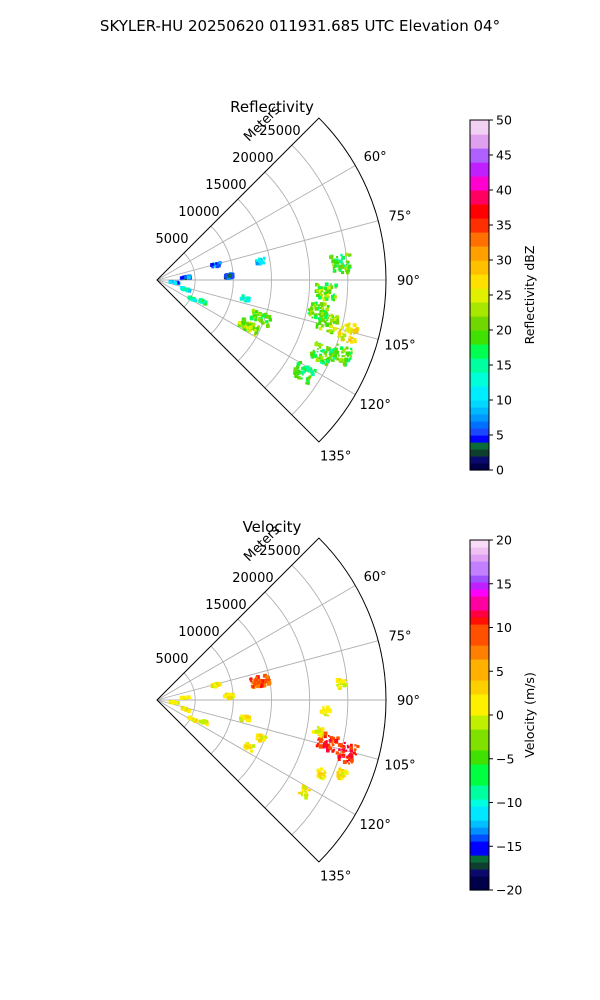 The image size is (600, 1000). Describe the element at coordinates (225, 185) in the screenshot. I see `radial-tick-label: 15000` at that location.